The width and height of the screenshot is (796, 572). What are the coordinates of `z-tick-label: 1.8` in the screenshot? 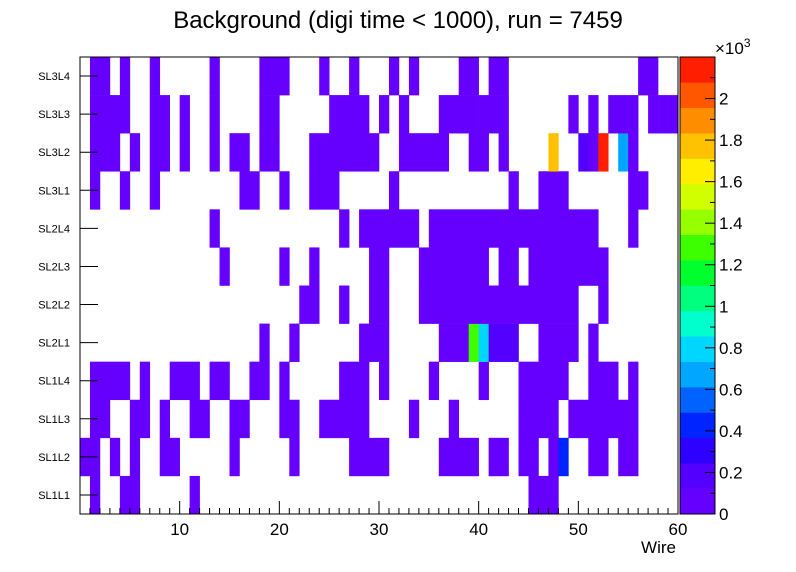 It's located at (731, 140).